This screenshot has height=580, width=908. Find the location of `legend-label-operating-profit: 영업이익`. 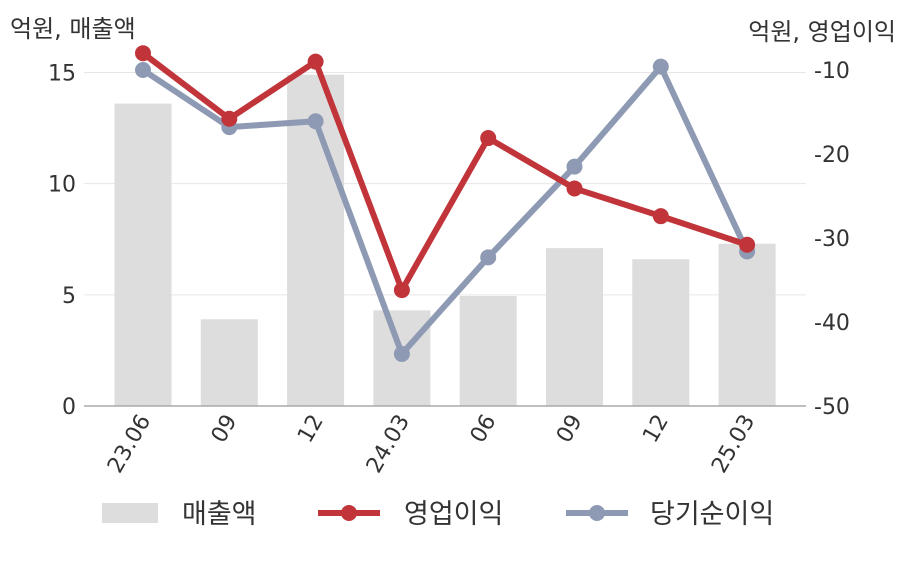

legend-label-operating-profit: 영업이익 is located at coordinates (453, 514).